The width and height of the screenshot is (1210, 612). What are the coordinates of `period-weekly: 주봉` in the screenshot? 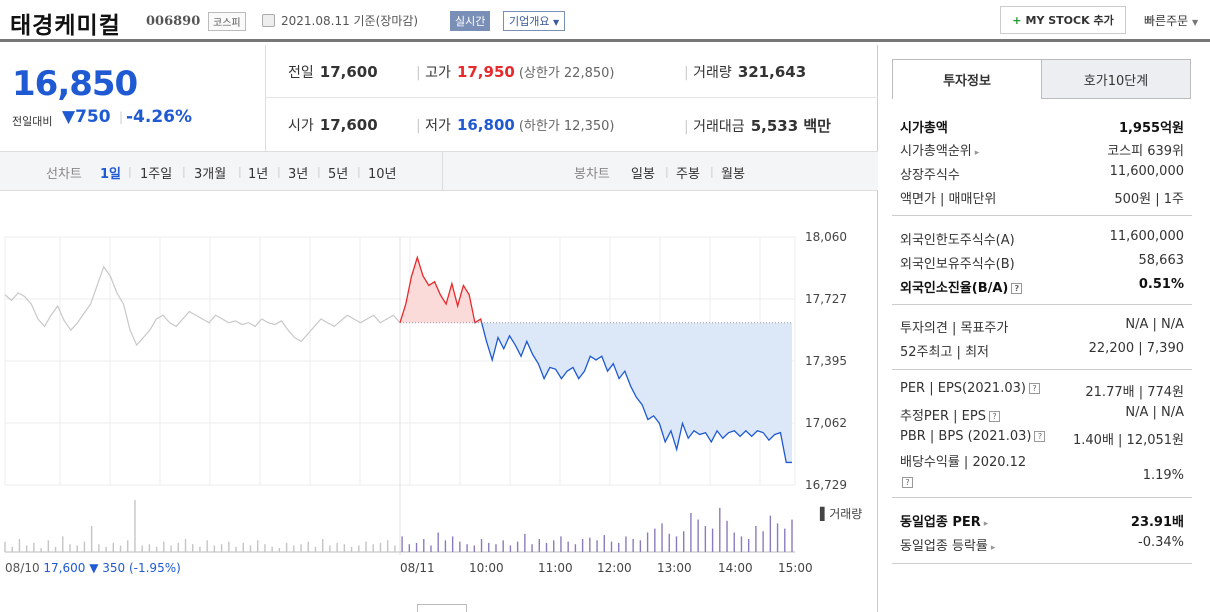 It's located at (688, 174).